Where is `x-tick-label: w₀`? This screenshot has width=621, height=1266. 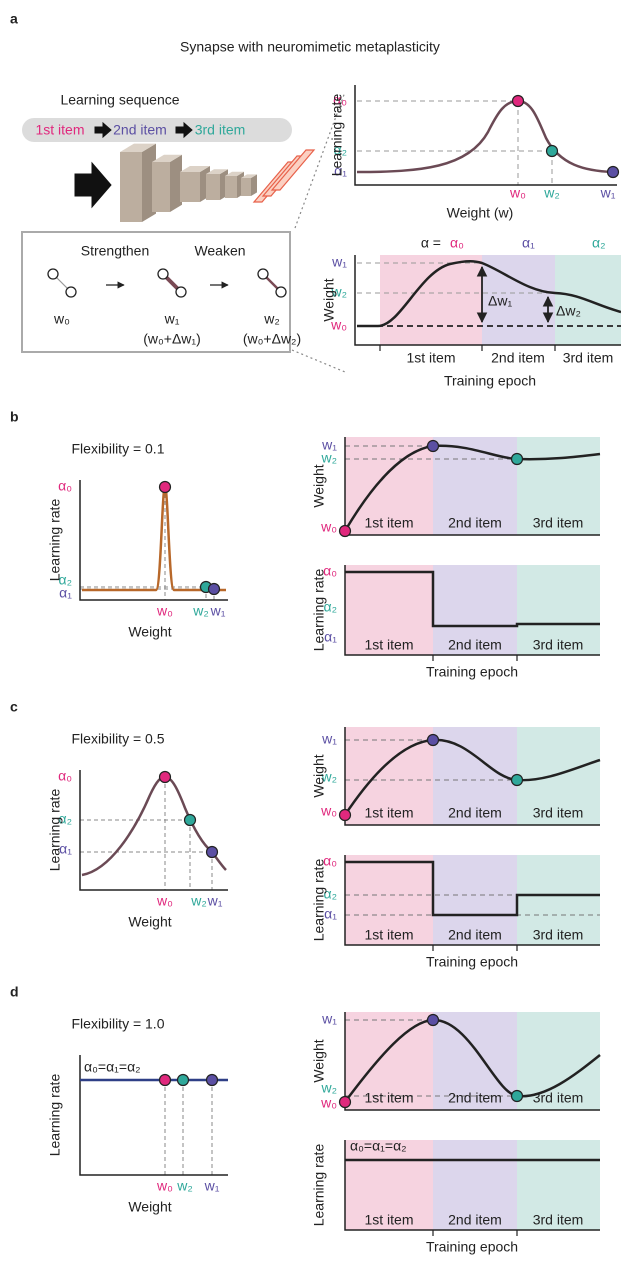 x-tick-label: w₀ is located at coordinates (164, 611).